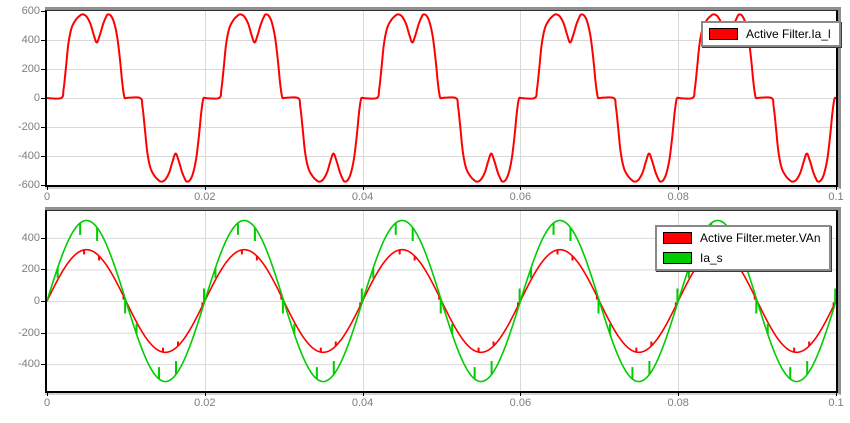 This screenshot has width=850, height=423. I want to click on legend-entry: Active Filter.Ia_l, so click(770, 34).